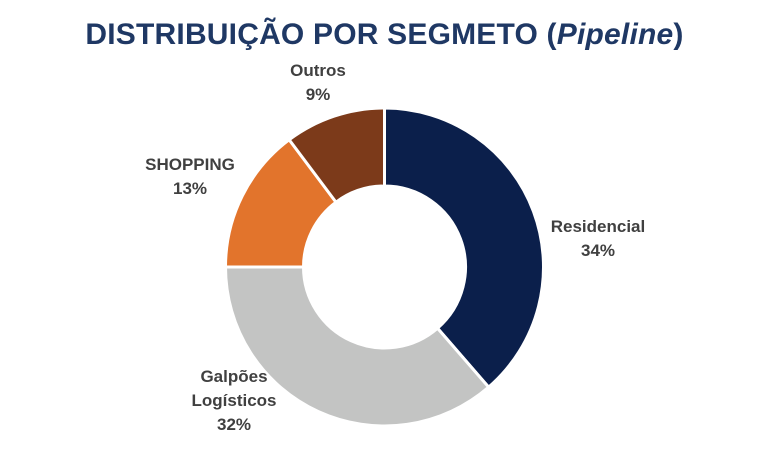  What do you see at coordinates (615, 34) in the screenshot?
I see `chart-title-italic: Pipeline` at bounding box center [615, 34].